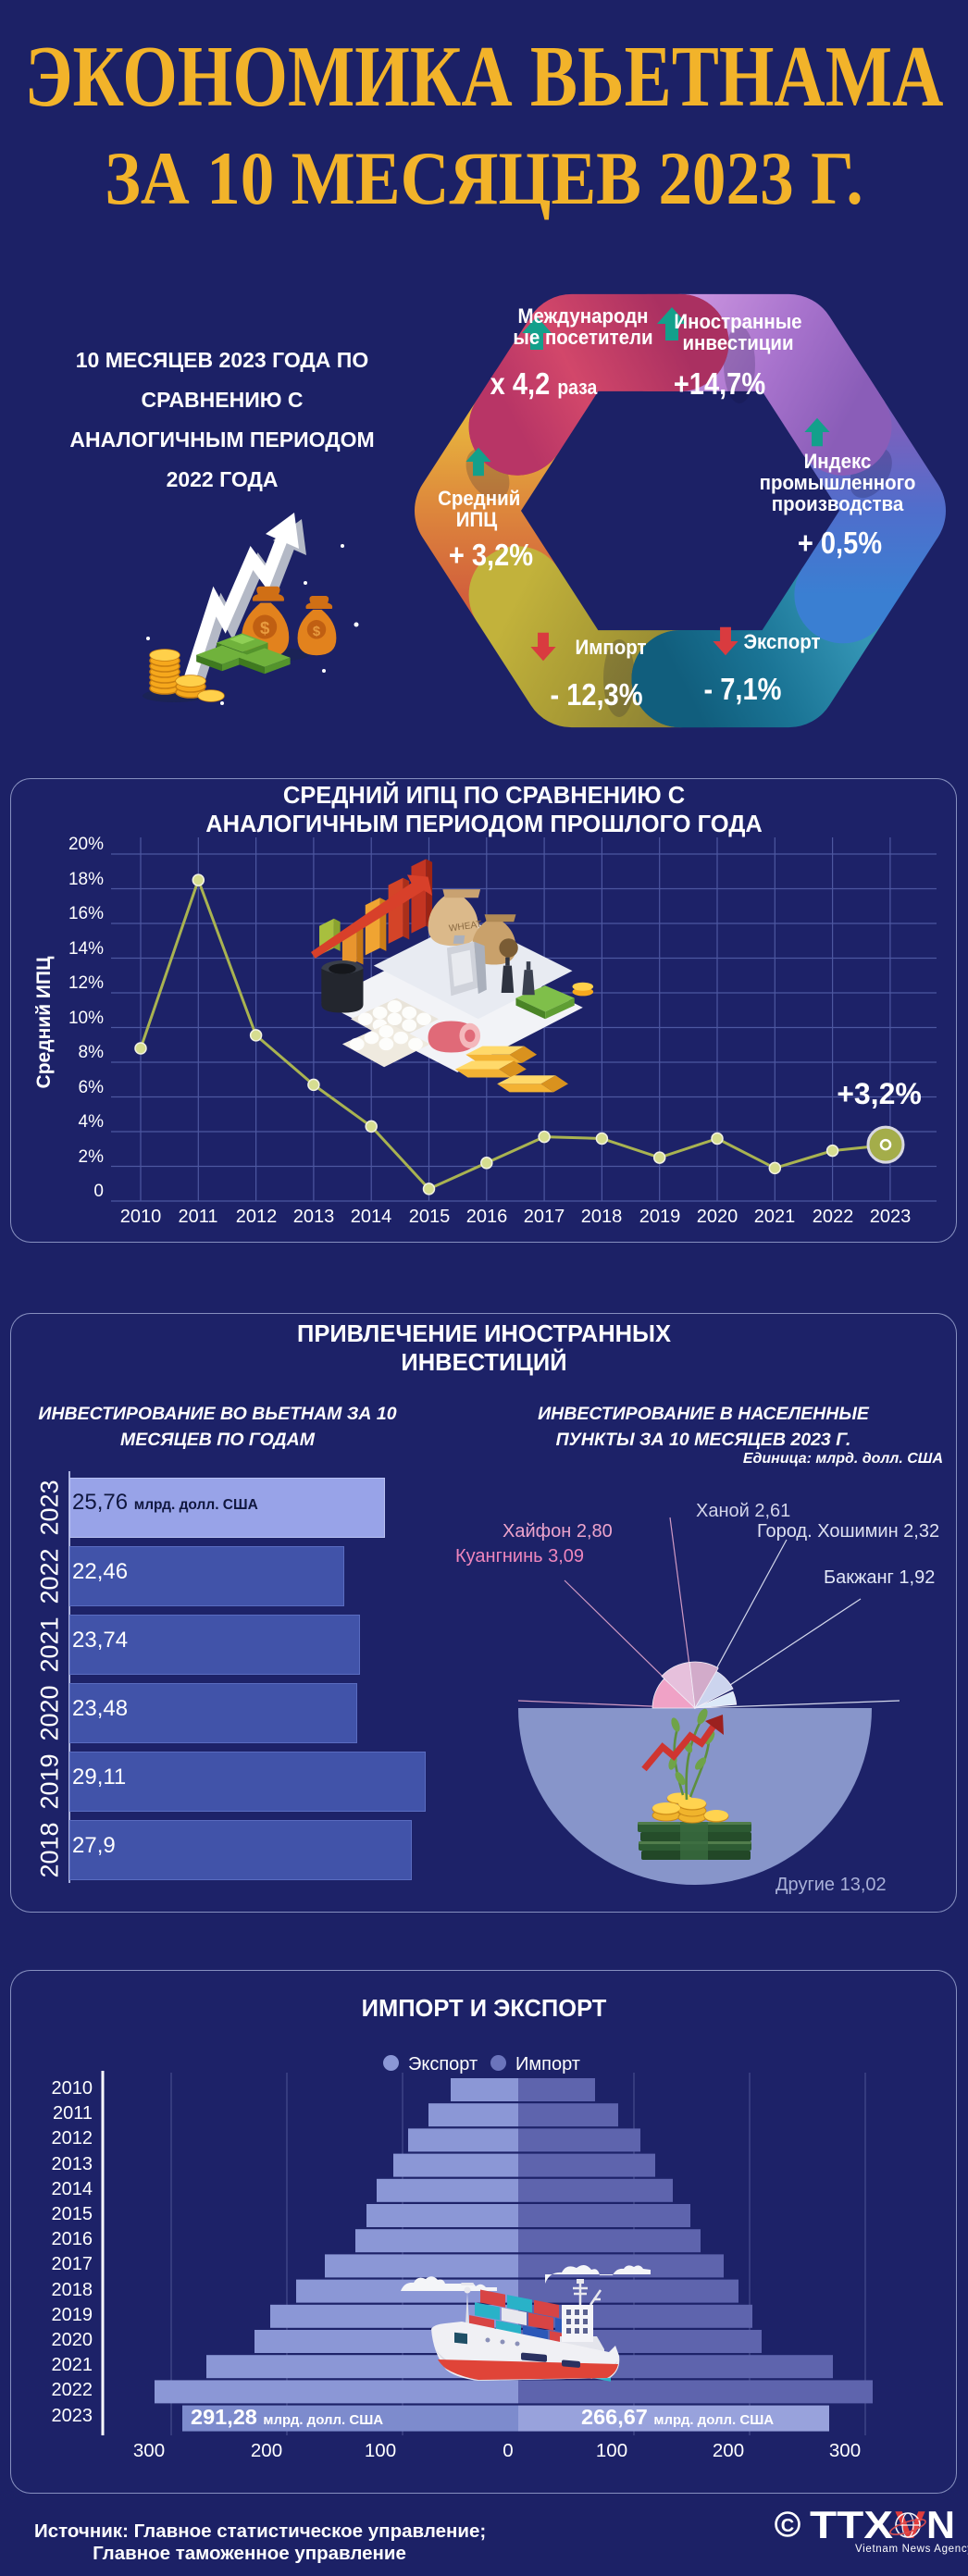 Image resolution: width=968 pixels, height=2576 pixels. I want to click on svg-text: TTX, so click(851, 2525).